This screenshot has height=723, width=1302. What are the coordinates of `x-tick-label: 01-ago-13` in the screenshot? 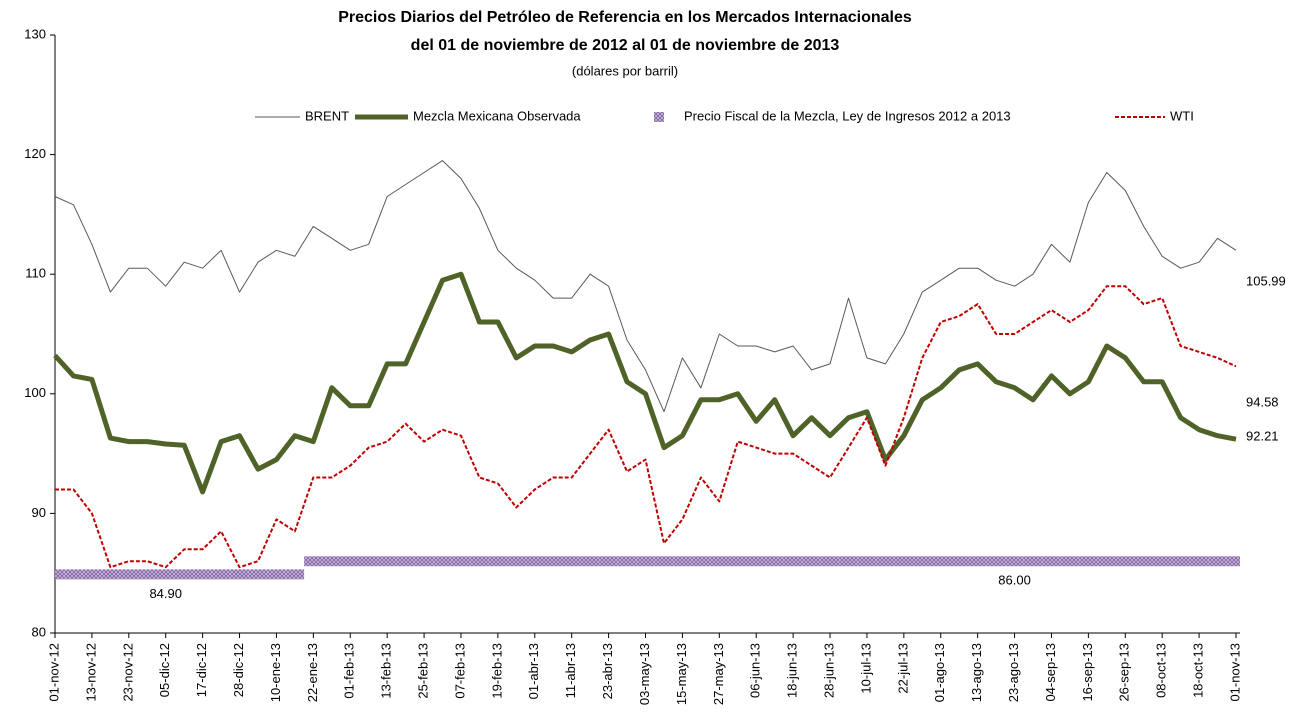 It's located at (939, 672).